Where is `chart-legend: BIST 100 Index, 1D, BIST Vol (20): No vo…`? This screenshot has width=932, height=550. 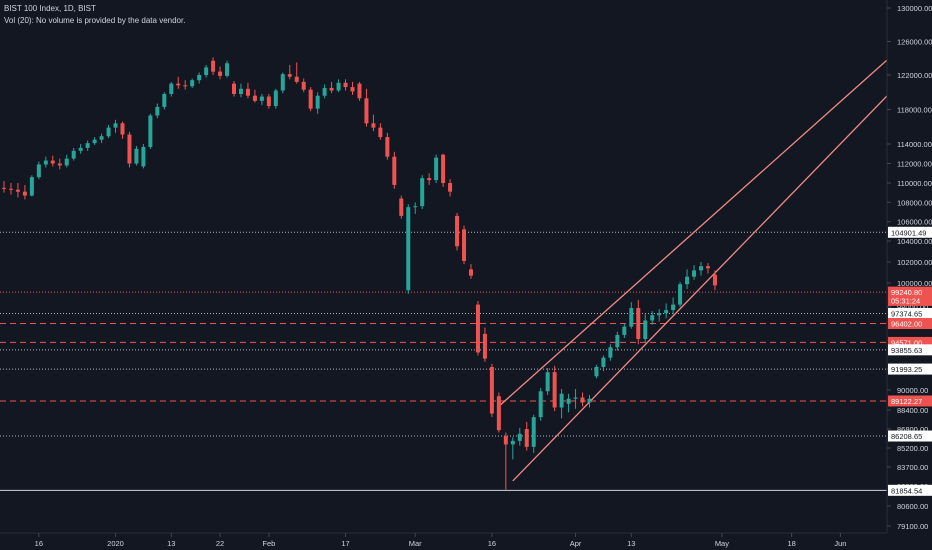 chart-legend: BIST 100 Index, 1D, BIST Vol (20): No vo… is located at coordinates (94, 15).